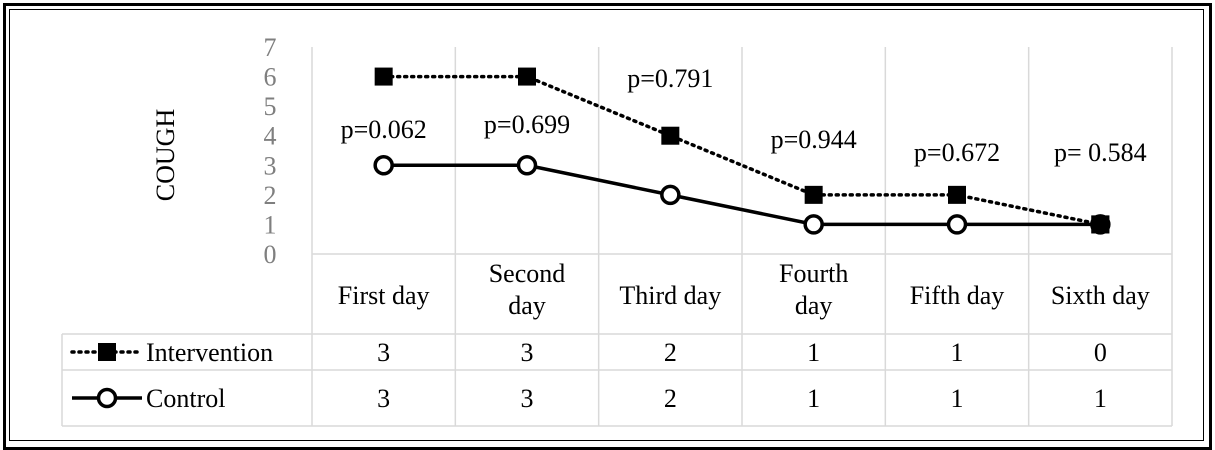 Image resolution: width=1215 pixels, height=450 pixels. I want to click on category-label: Second day, so click(527, 289).